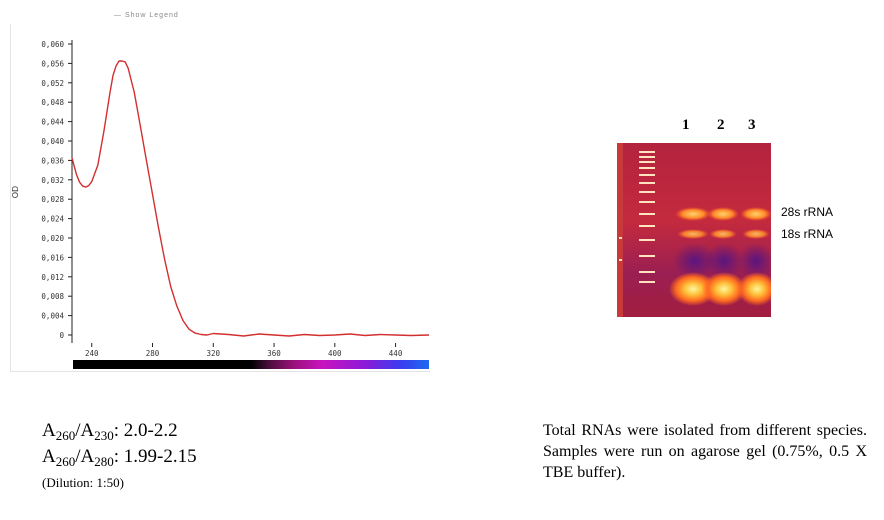  I want to click on legend-toggle-label: — Show Legend, so click(146, 15).